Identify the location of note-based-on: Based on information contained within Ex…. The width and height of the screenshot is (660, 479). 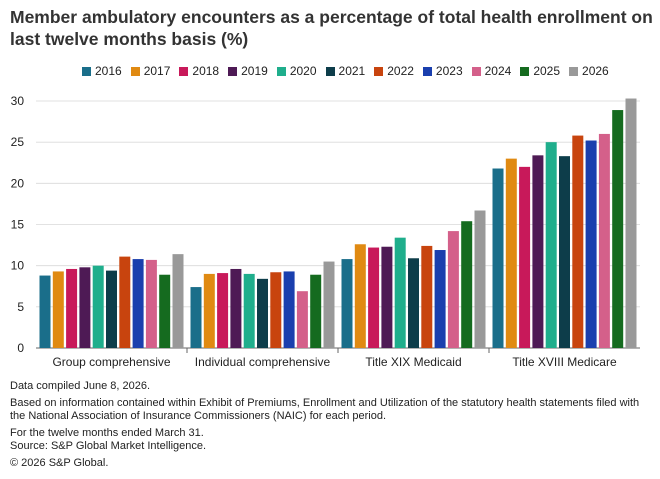
(325, 409).